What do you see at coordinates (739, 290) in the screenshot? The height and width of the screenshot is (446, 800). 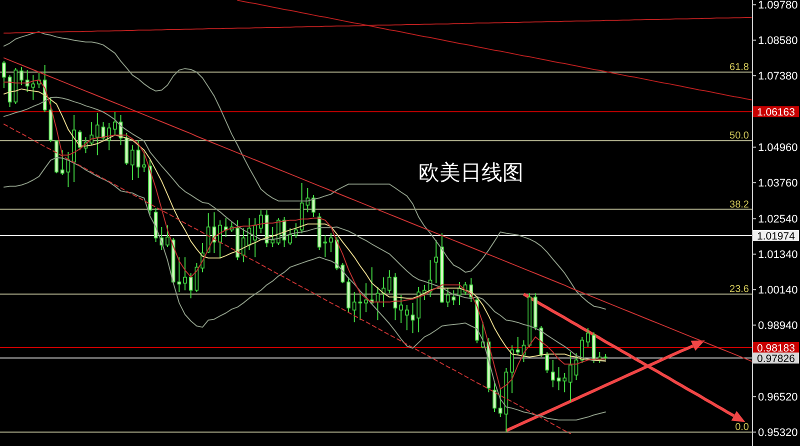 I see `annotation: 23.6` at bounding box center [739, 290].